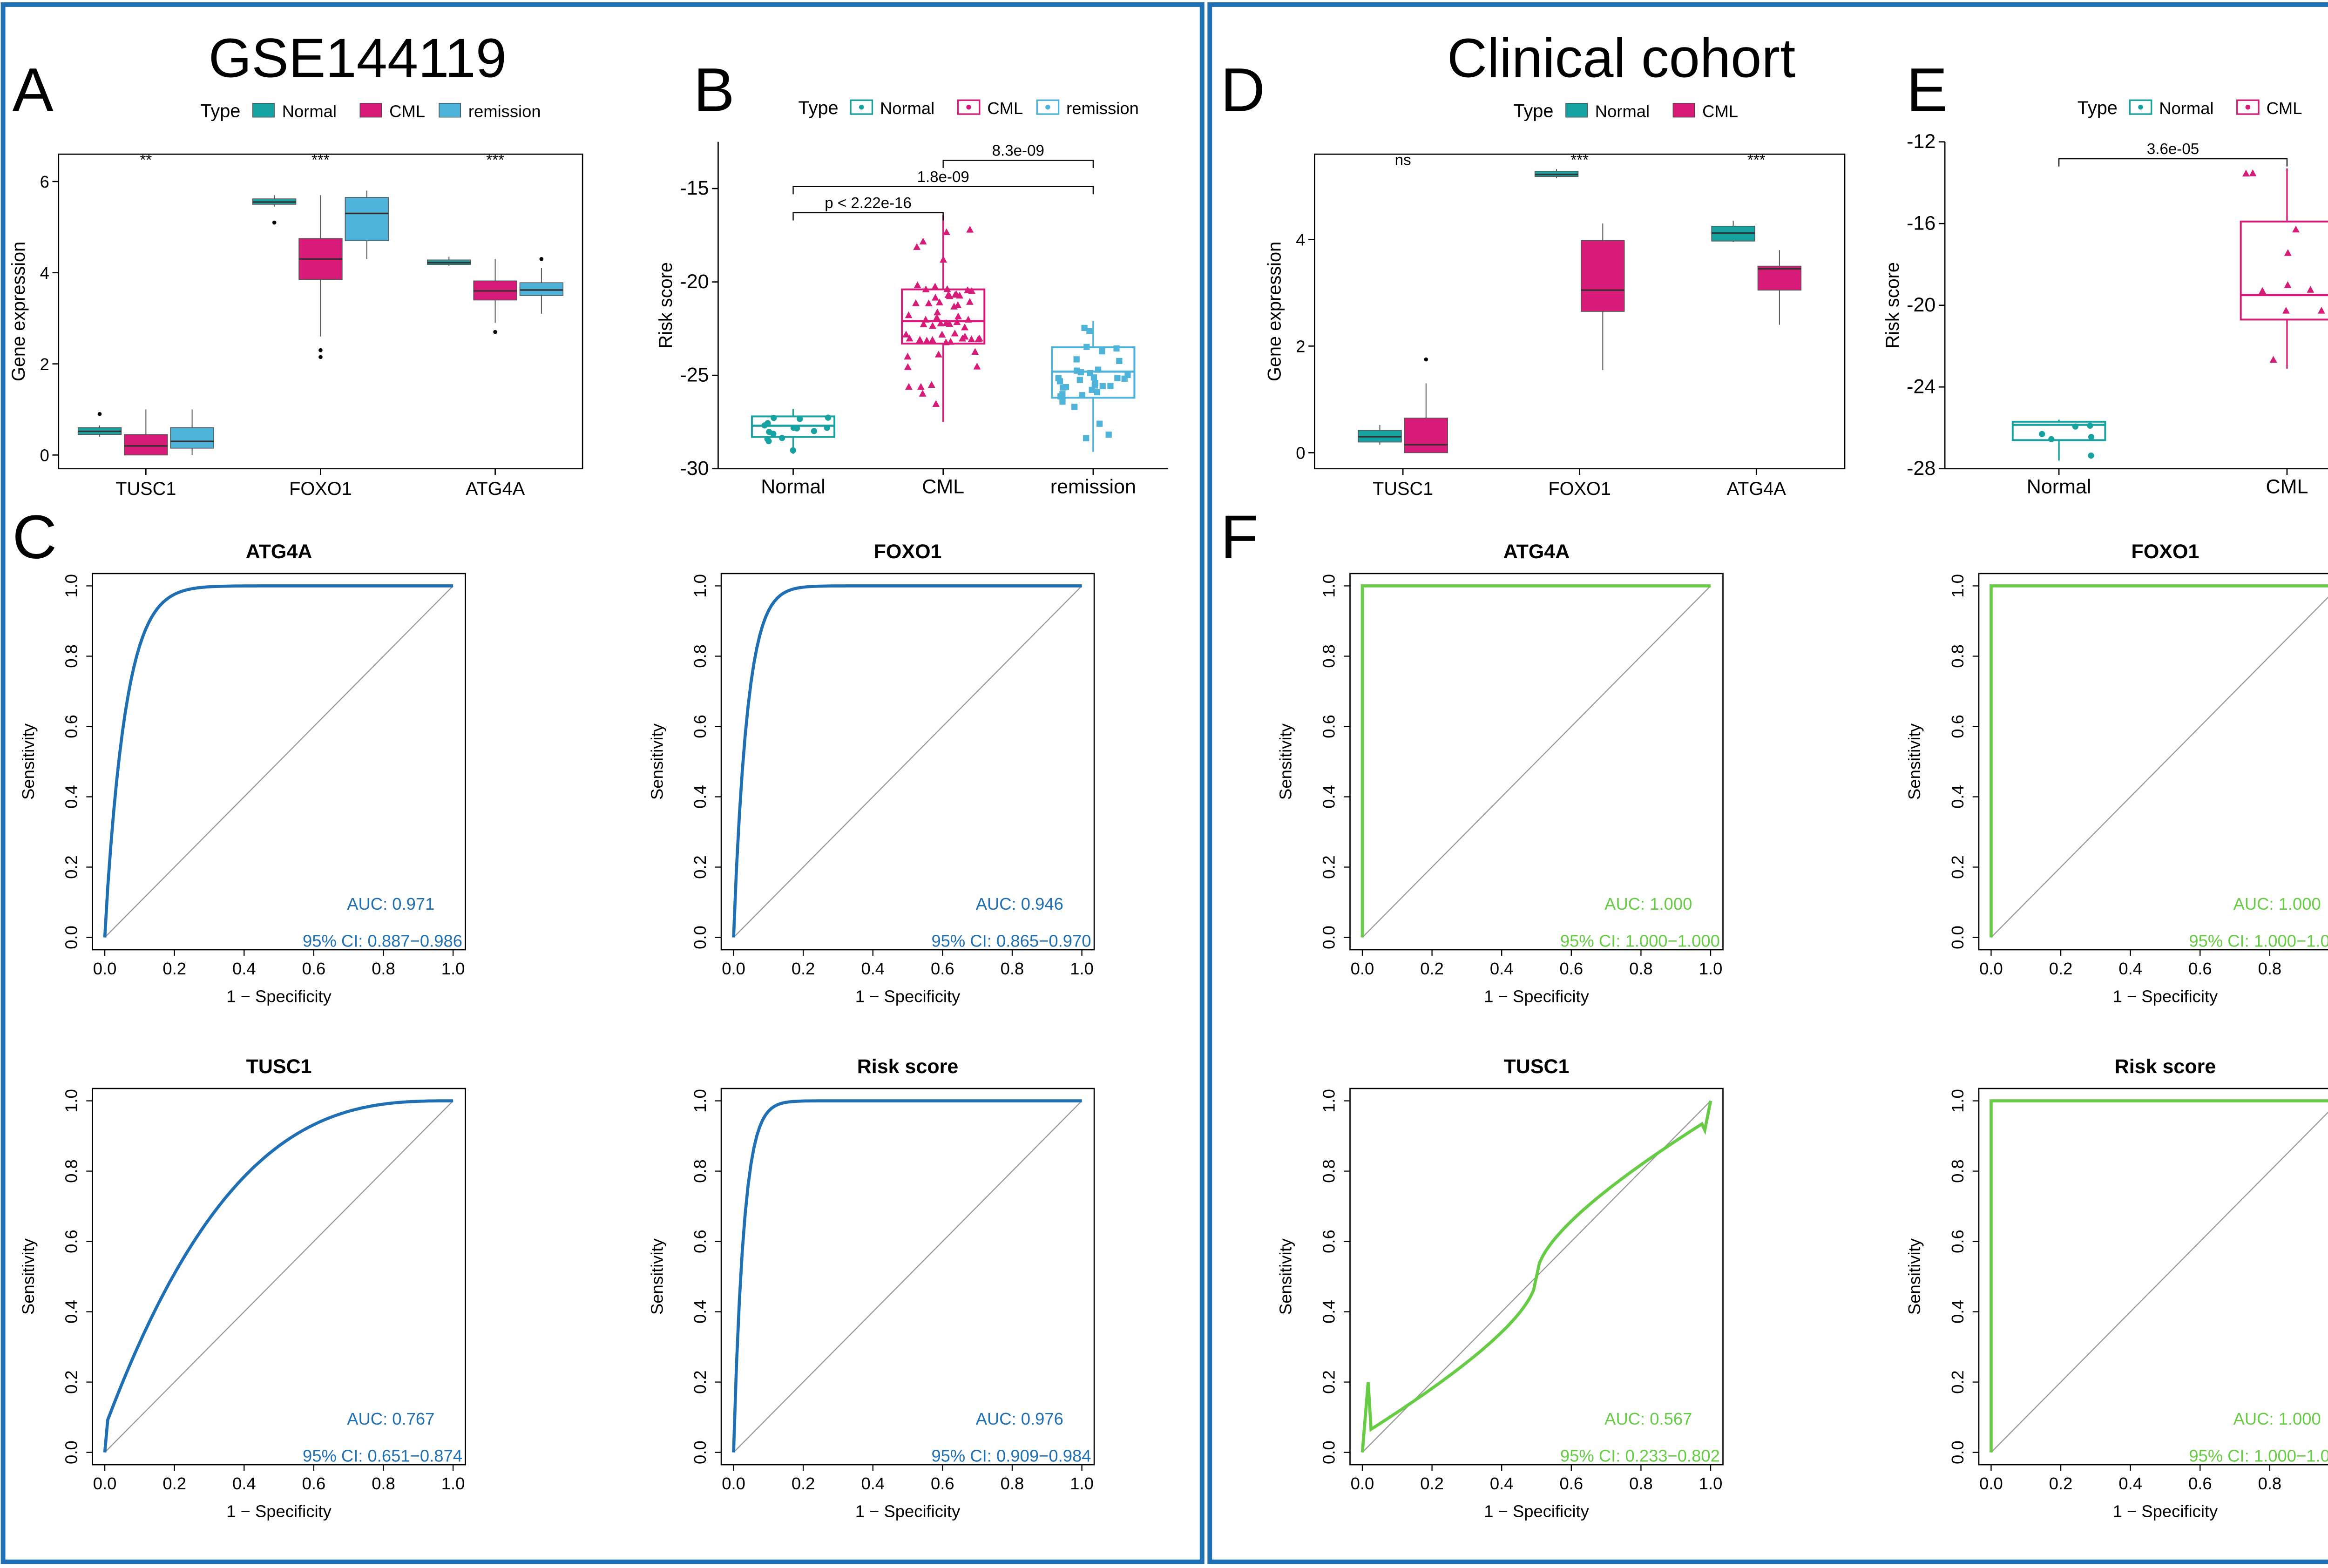 The width and height of the screenshot is (2328, 1568). Describe the element at coordinates (2248, 107) in the screenshot. I see `legend-dot` at that location.